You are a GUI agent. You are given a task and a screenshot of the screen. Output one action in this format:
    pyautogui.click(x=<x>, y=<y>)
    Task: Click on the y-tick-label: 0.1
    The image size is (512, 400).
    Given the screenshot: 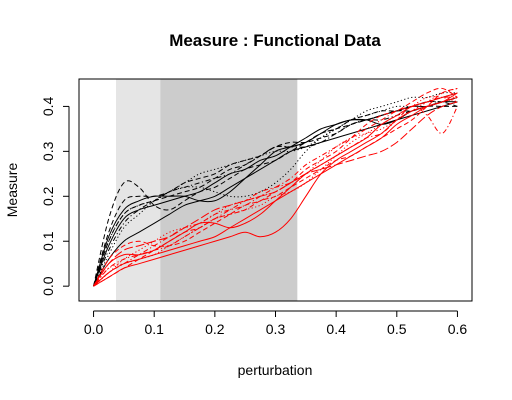 What is the action you would take?
    pyautogui.click(x=48, y=241)
    